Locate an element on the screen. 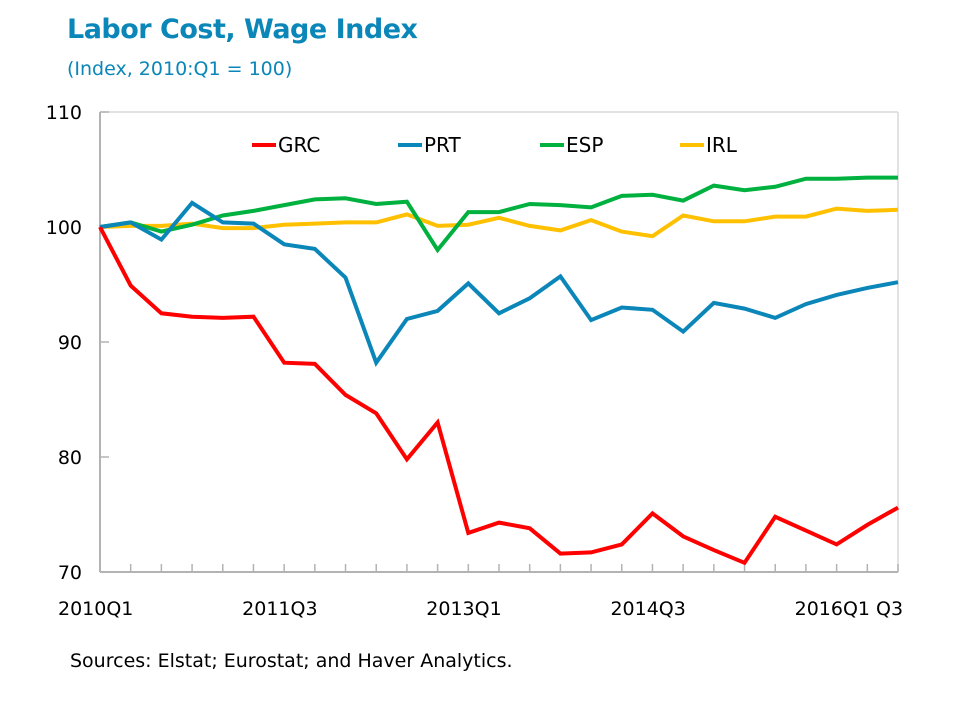  y-axis-ticks: 70 80 90 100 110 is located at coordinates (77, 343).